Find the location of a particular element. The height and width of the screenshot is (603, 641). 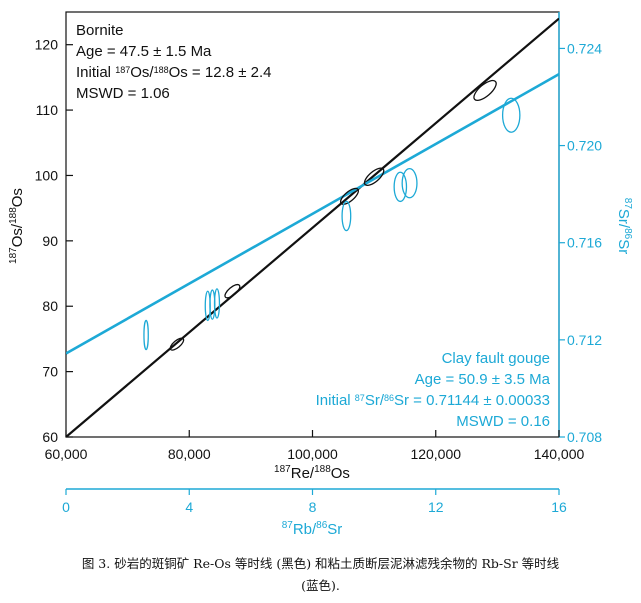

bottom-tick-label: 60,000 is located at coordinates (66, 454).